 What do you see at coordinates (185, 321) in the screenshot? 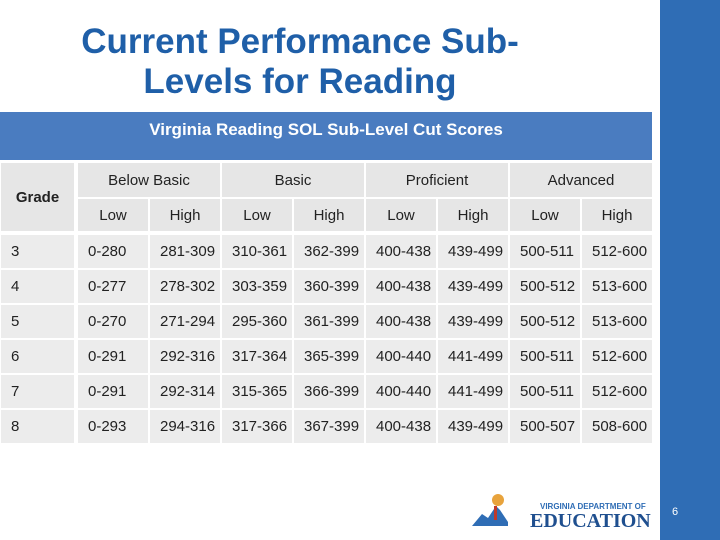
I see `score-cell: 271-294` at bounding box center [185, 321].